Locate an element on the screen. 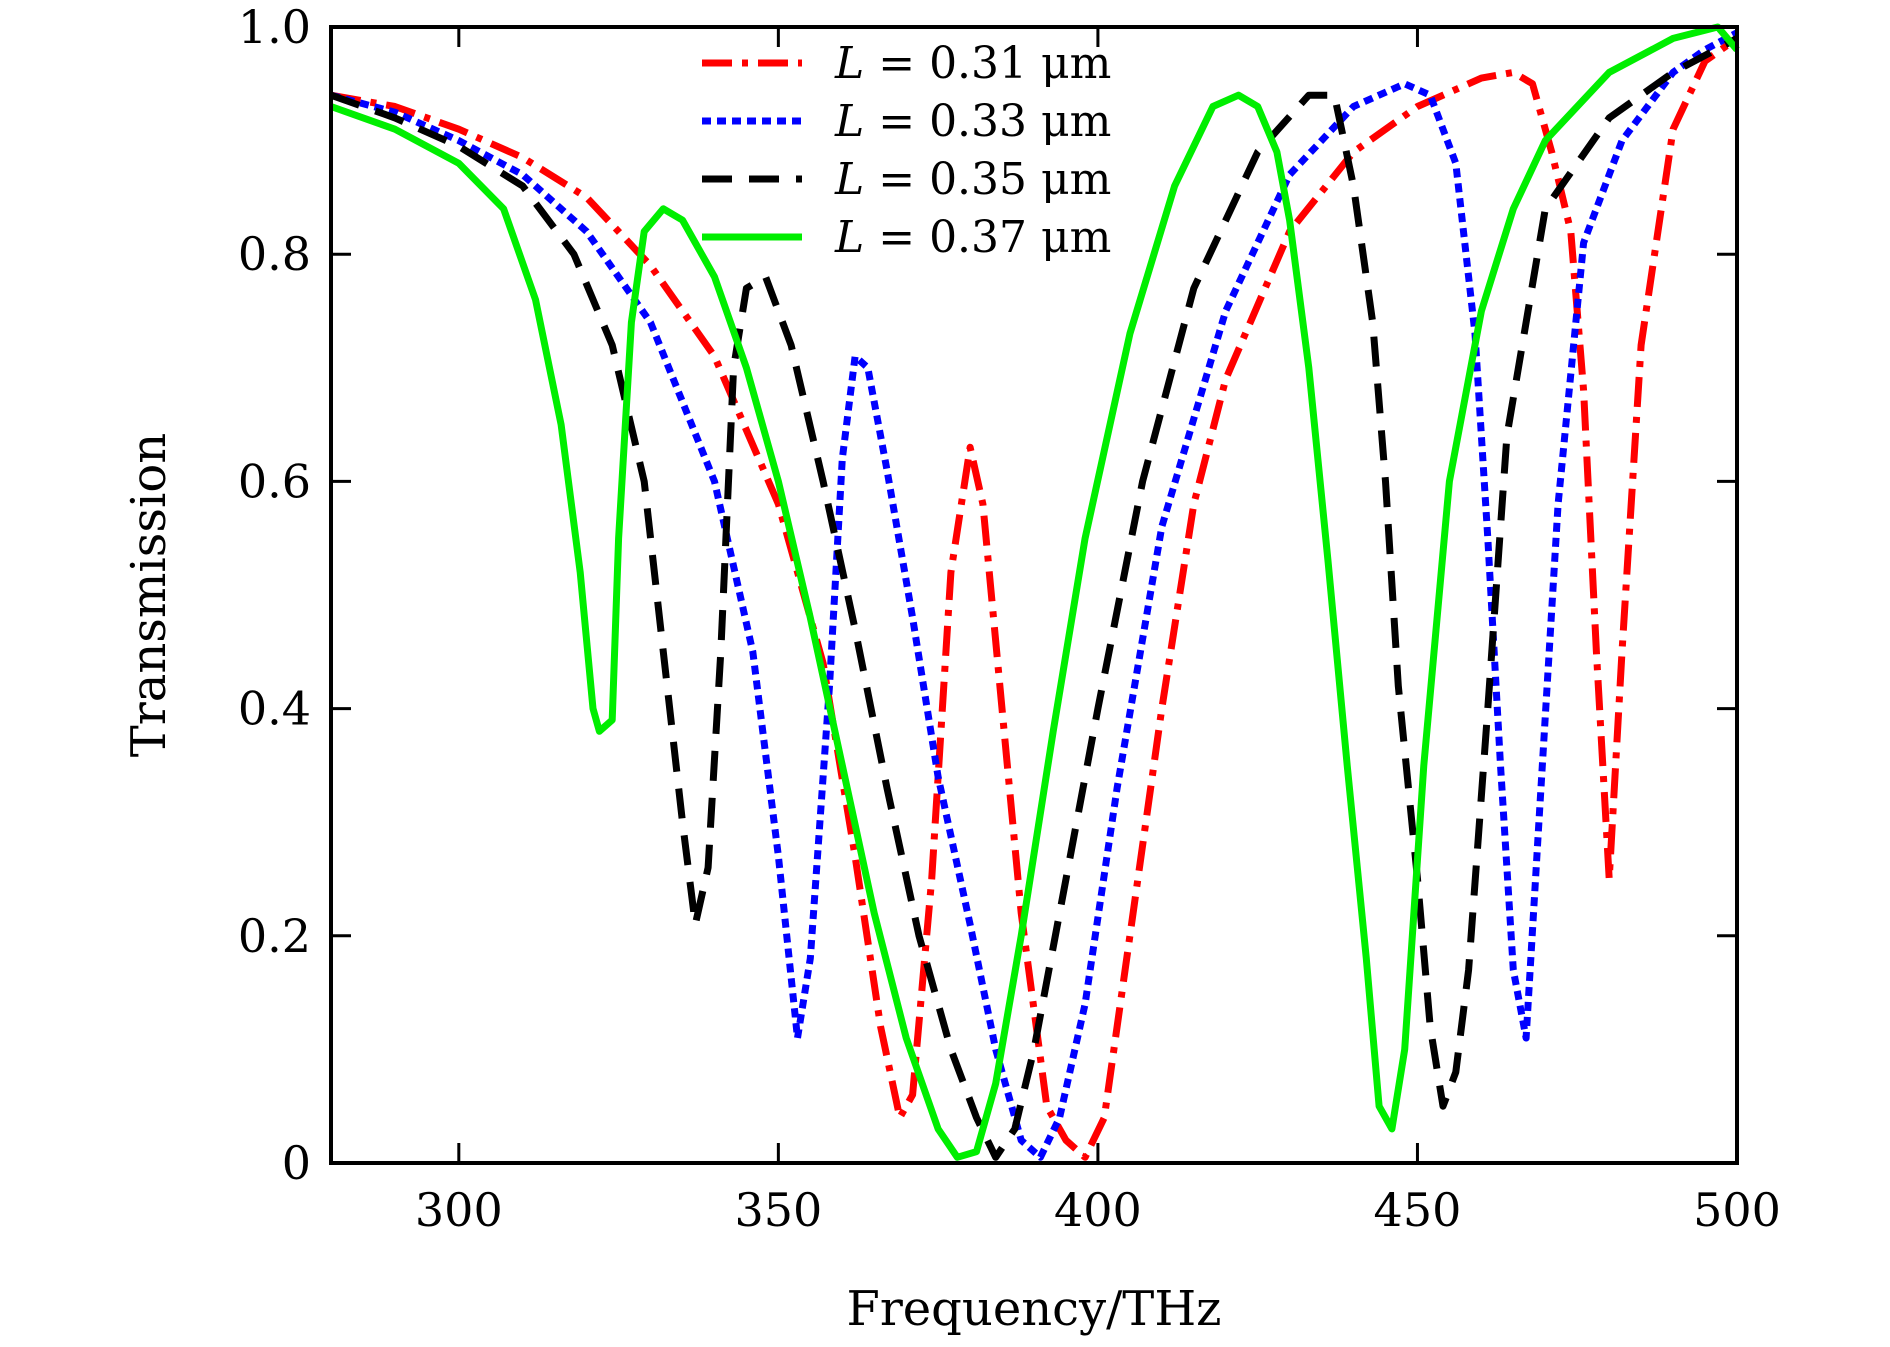  legend-item-2: L = 0.33 μm is located at coordinates (906, 121).